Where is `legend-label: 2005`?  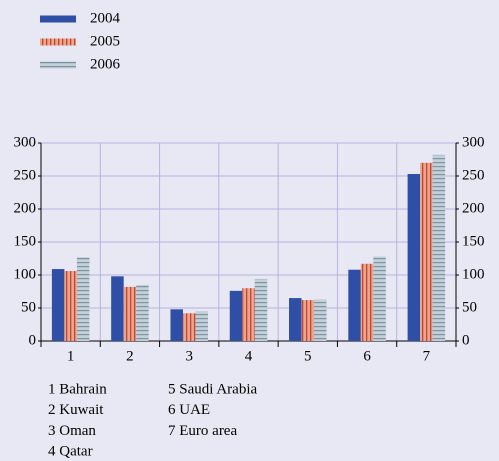
legend-label: 2005 is located at coordinates (105, 41).